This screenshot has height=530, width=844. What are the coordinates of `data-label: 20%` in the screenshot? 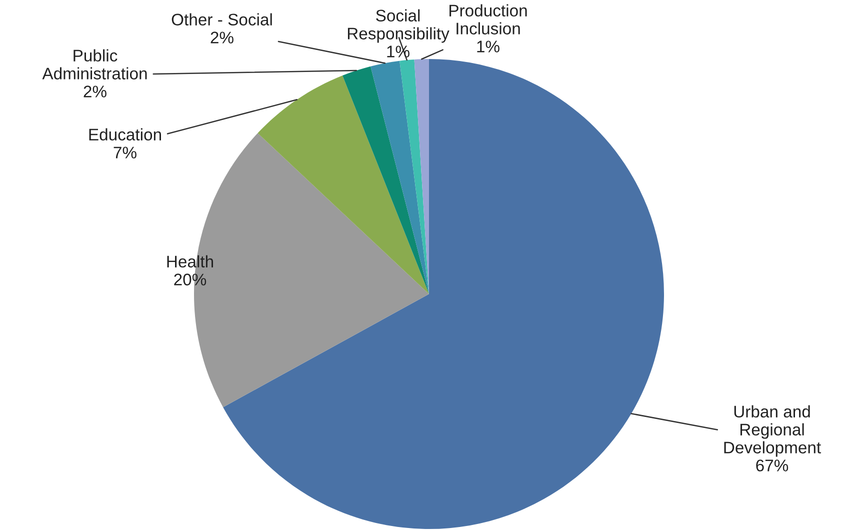 It's located at (190, 280).